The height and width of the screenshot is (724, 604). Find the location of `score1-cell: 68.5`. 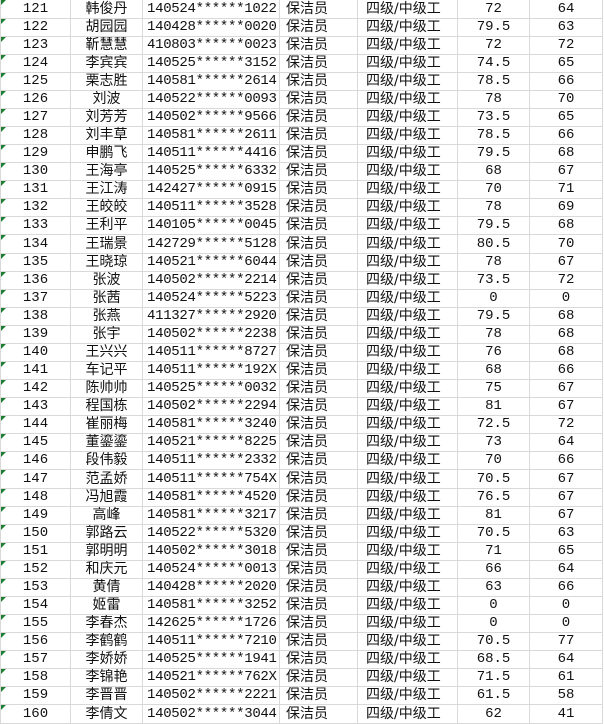

score1-cell: 68.5 is located at coordinates (493, 659).